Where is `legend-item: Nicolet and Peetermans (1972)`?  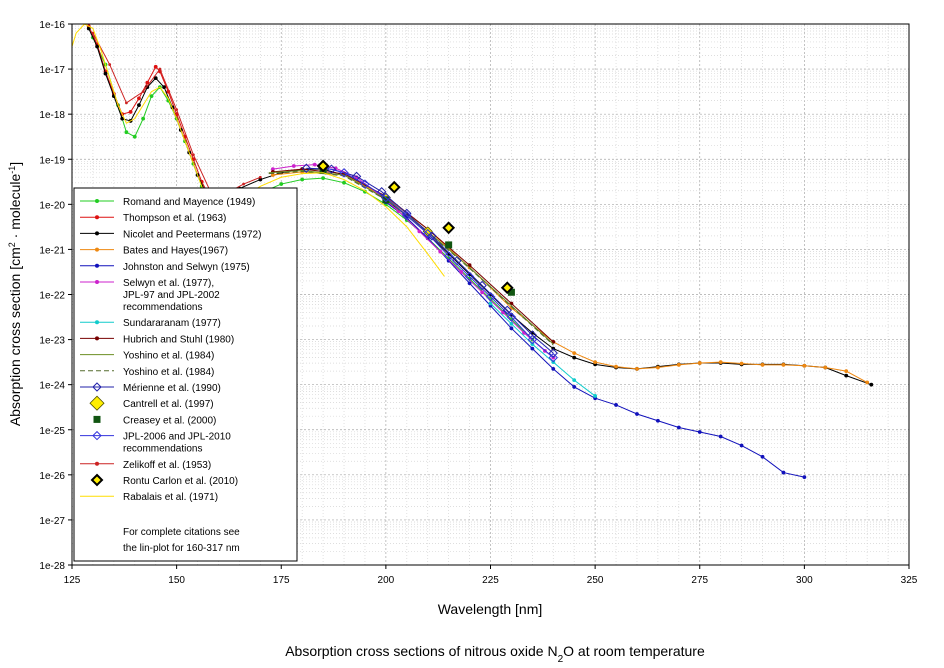
legend-item: Nicolet and Peetermans (1972) is located at coordinates (170, 234).